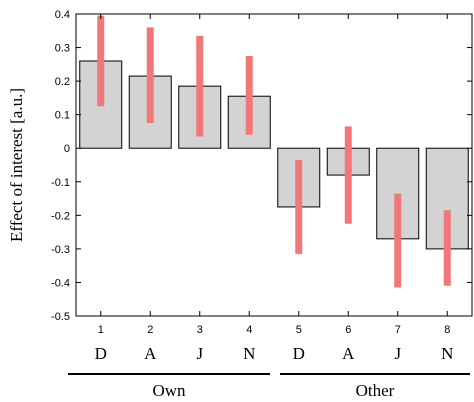 This screenshot has width=474, height=402. Describe the element at coordinates (60, 216) in the screenshot. I see `y-tick-label: -0.2` at that location.